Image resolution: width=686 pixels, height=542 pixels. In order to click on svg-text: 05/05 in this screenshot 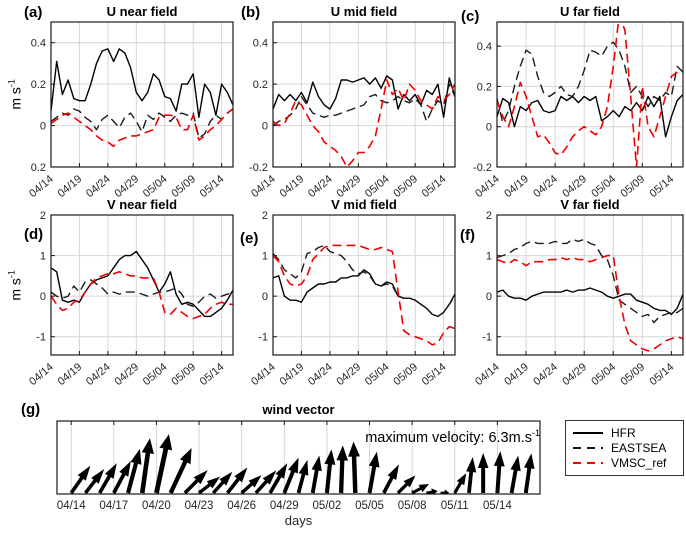, I will do `click(369, 506)`.